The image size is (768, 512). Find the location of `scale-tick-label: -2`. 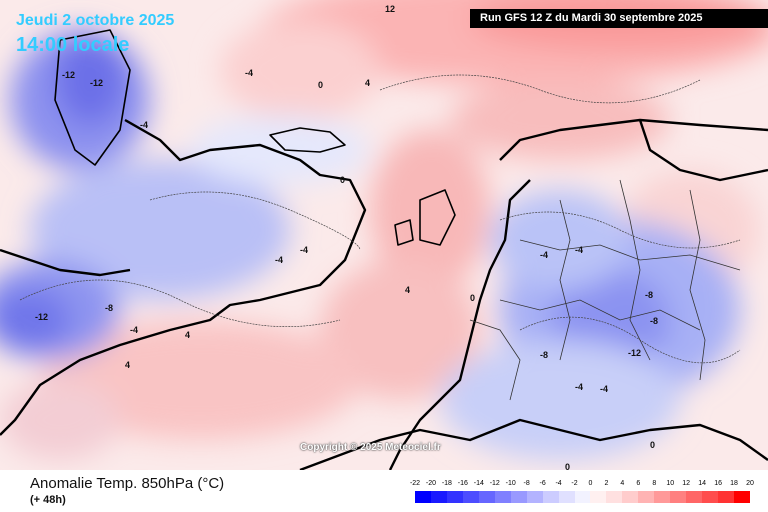

scale-tick-label: -2 is located at coordinates (574, 483).